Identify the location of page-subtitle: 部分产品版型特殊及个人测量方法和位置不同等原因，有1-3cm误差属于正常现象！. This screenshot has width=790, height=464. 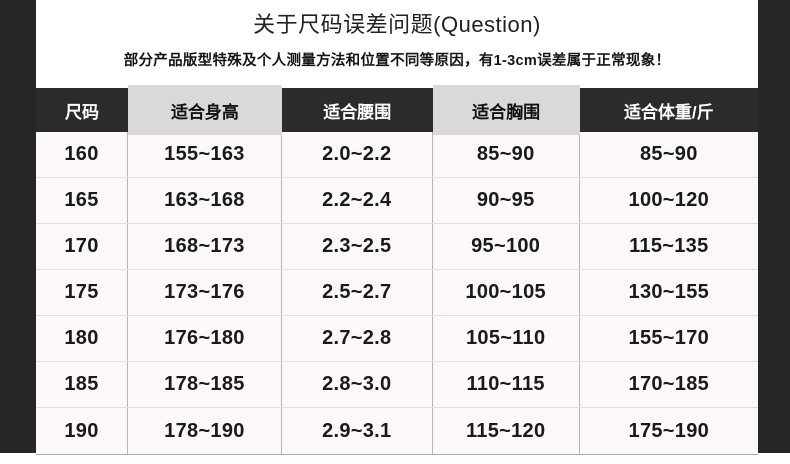
(397, 61).